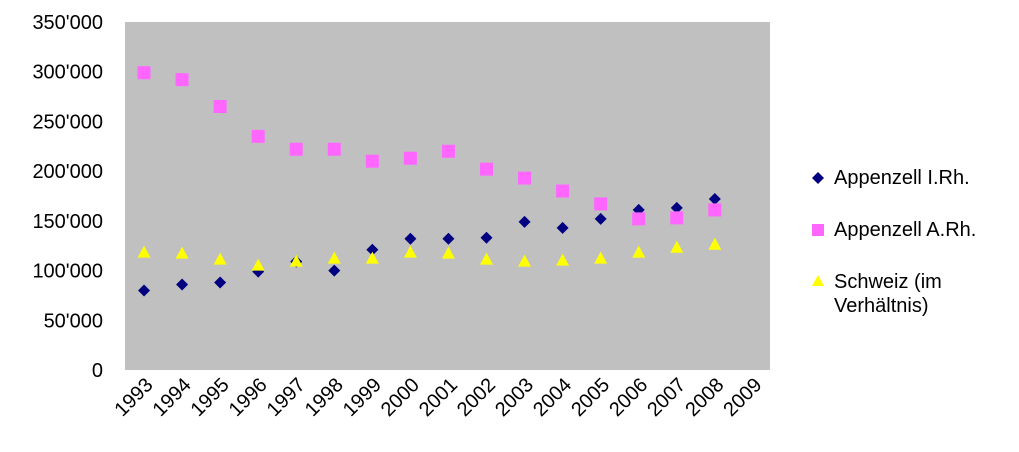 This screenshot has height=452, width=1019. I want to click on legend-item-appenzell-irh: Appenzell I.Rh., so click(871, 178).